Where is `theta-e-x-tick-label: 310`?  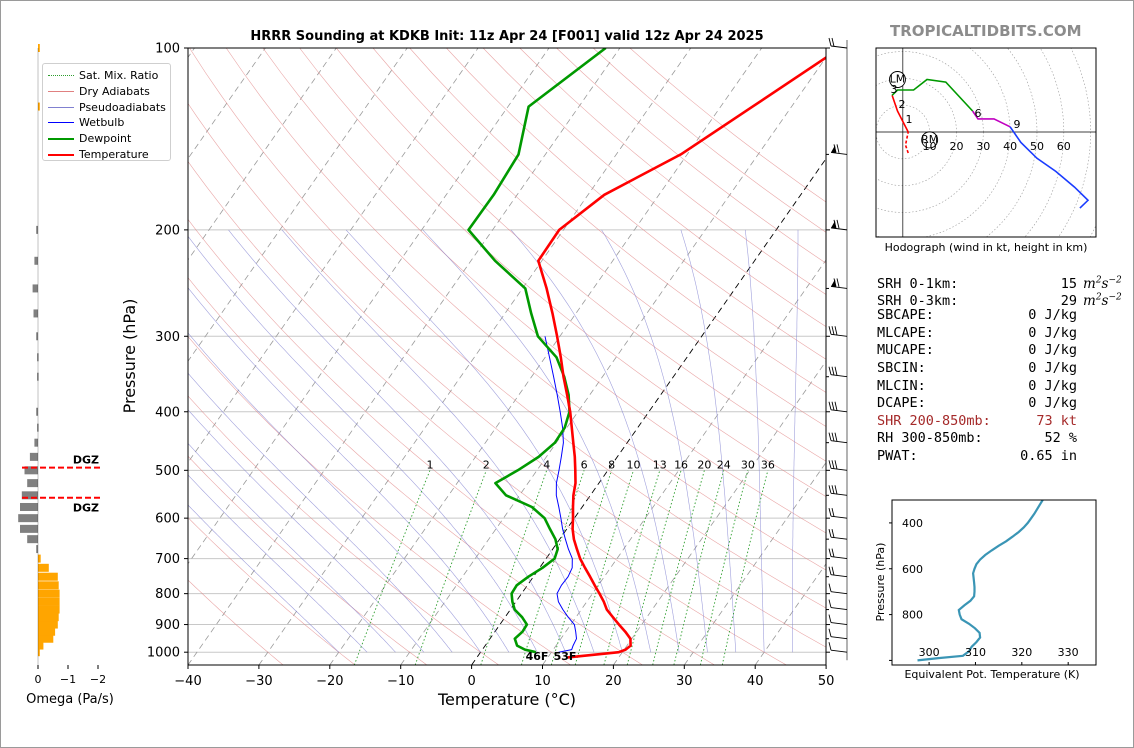 theta-e-x-tick-label: 310 is located at coordinates (975, 652).